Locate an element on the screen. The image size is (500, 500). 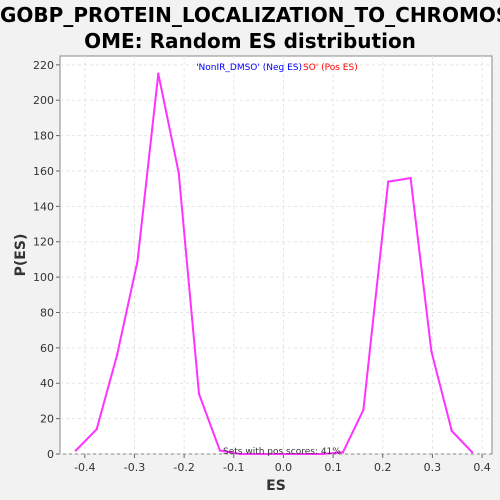
x-tick-label: 0.2 is located at coordinates (383, 467).